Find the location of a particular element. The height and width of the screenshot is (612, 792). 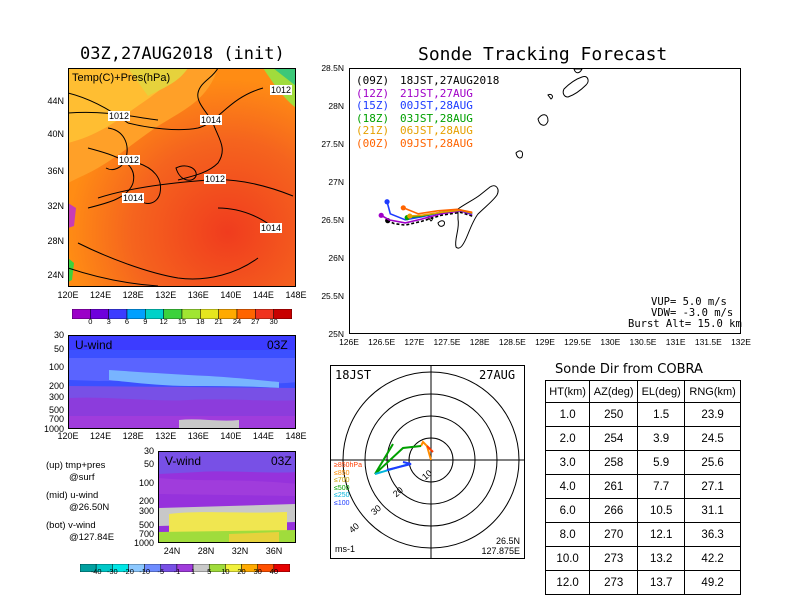

note-line: (mid) u-wind is located at coordinates (72, 495).